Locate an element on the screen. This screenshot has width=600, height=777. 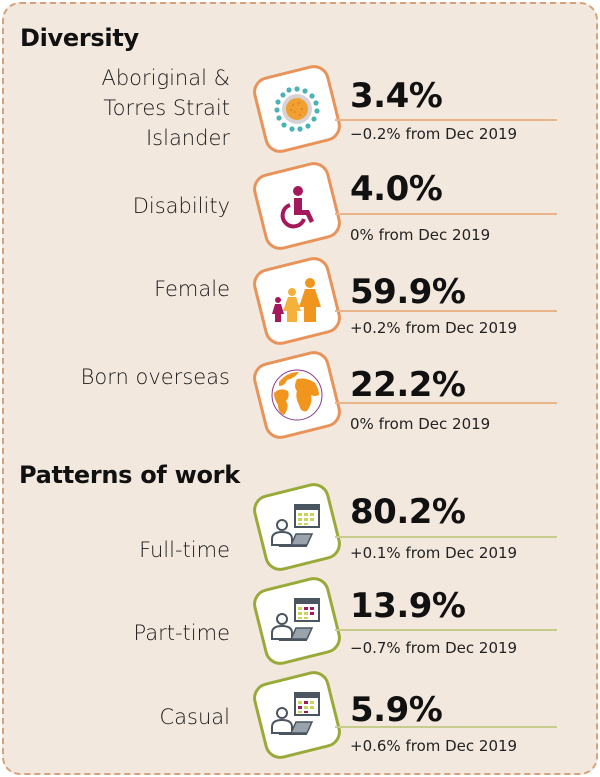
stat-value: 4.0% is located at coordinates (396, 189).